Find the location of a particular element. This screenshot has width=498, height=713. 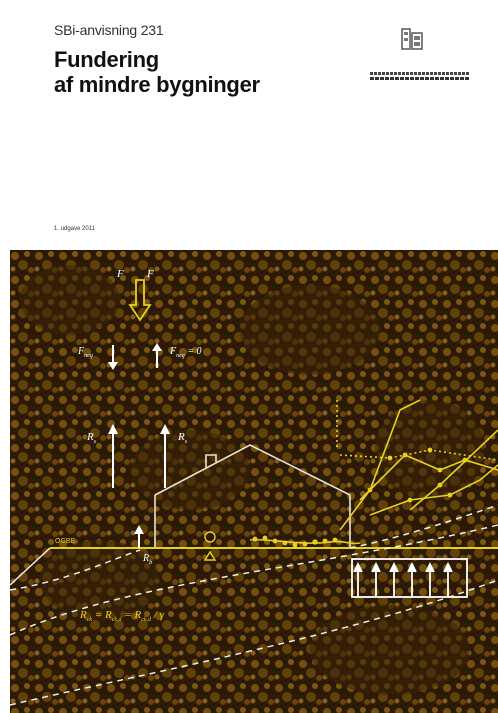

series-label: SBi-anvisning 231 is located at coordinates (109, 30).